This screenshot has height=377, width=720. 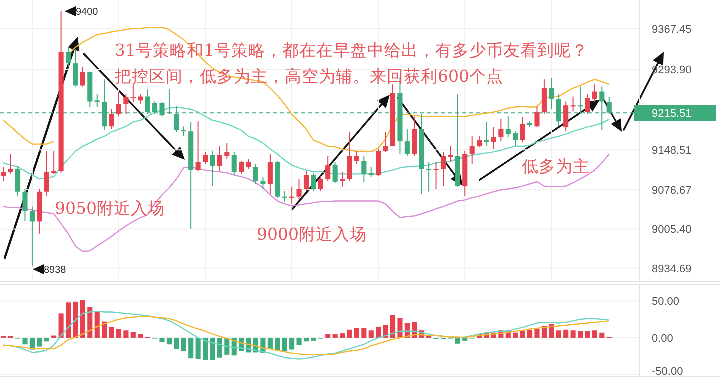 What do you see at coordinates (668, 371) in the screenshot?
I see `y-tick-label: -50.00` at bounding box center [668, 371].